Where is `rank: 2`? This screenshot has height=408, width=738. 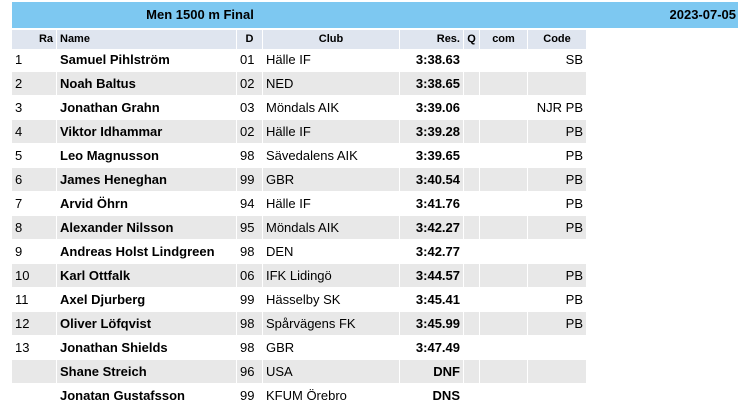 rank: 2 is located at coordinates (34, 84).